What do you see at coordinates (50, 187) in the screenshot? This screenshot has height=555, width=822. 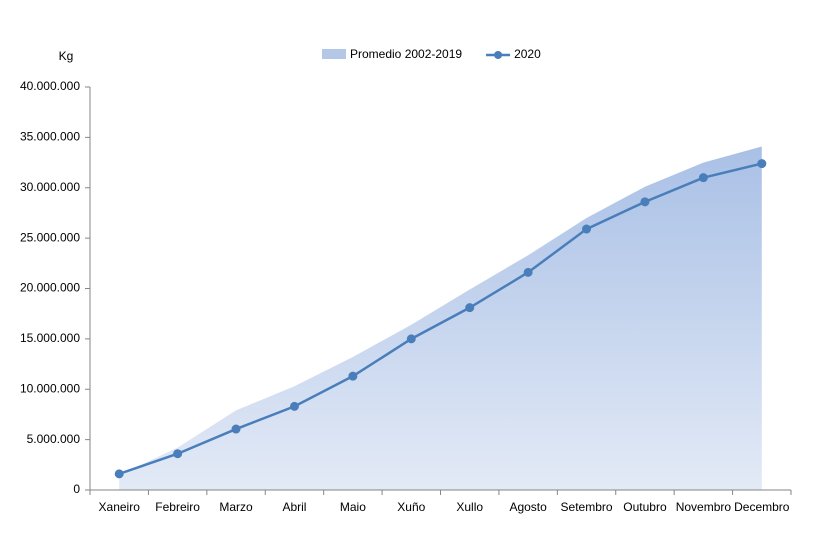 I see `y-tick-label: 30.000.000` at bounding box center [50, 187].